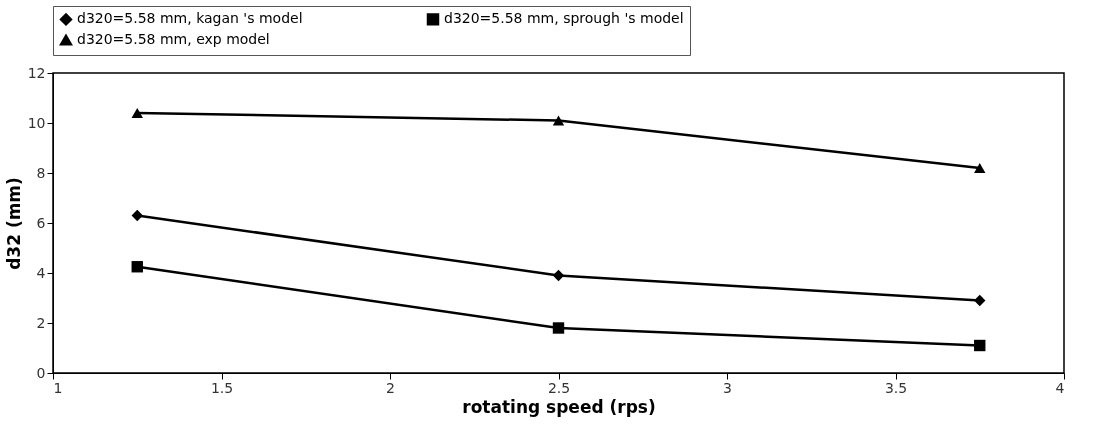 Image resolution: width=1093 pixels, height=435 pixels. What do you see at coordinates (58, 387) in the screenshot?
I see `x-tick-label: 1` at bounding box center [58, 387].